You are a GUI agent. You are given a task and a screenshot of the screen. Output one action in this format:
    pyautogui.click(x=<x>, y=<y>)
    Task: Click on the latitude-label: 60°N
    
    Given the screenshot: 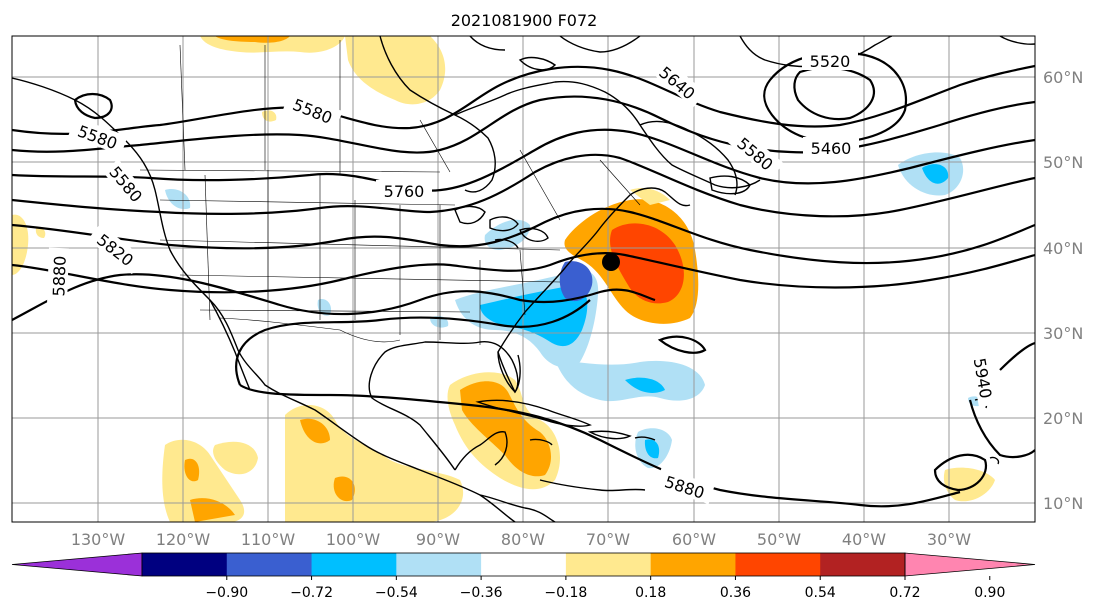 What is the action you would take?
    pyautogui.click(x=1063, y=77)
    